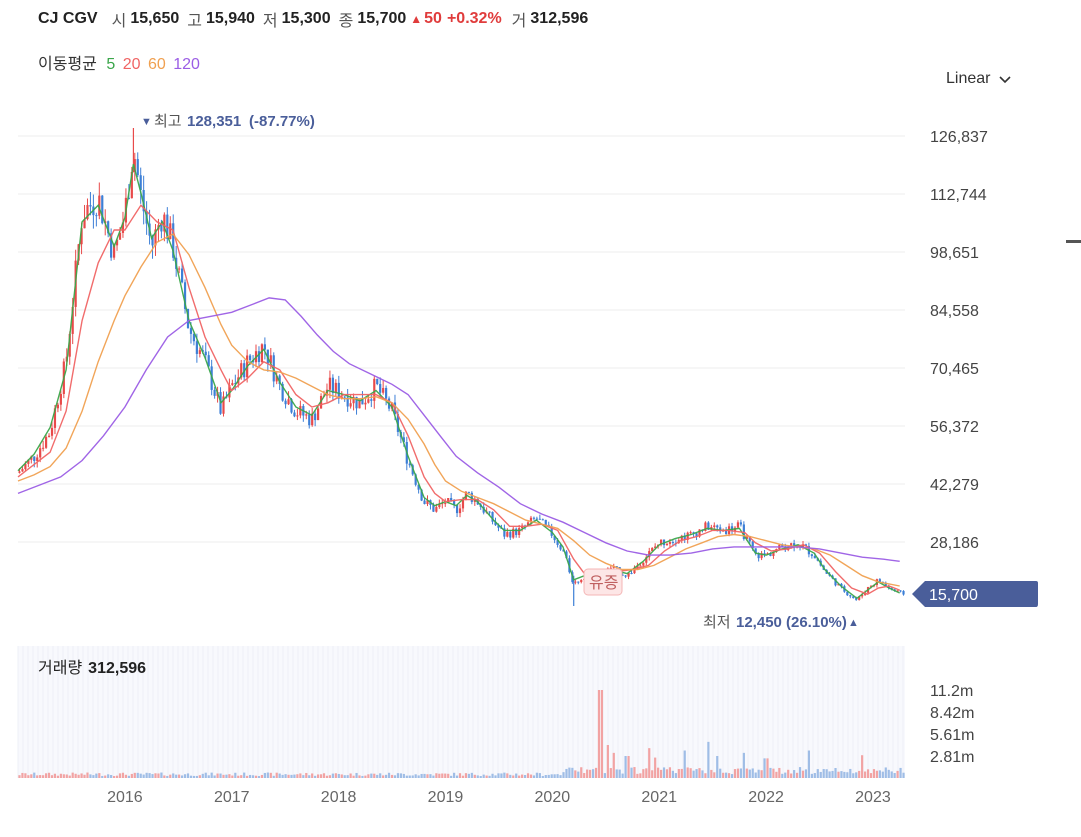 The width and height of the screenshot is (1081, 837). I want to click on volume-bars, so click(461, 734).